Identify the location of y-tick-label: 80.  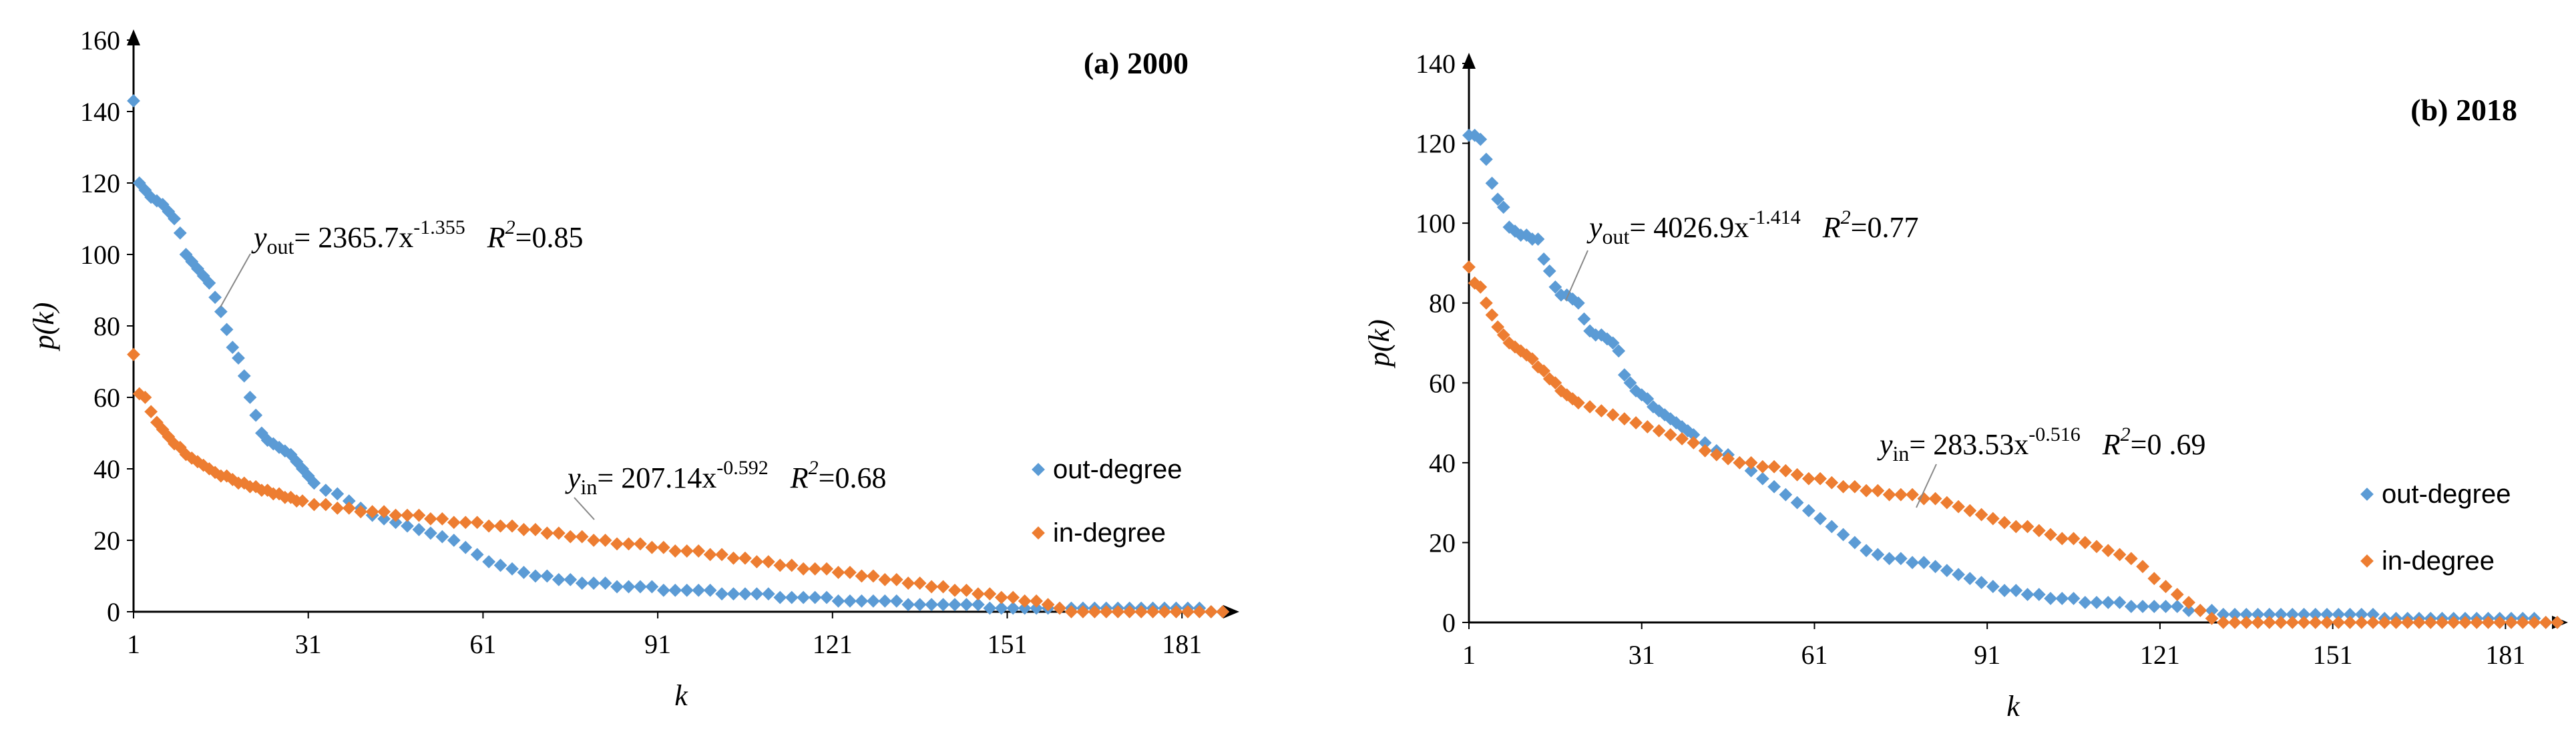
(1442, 304).